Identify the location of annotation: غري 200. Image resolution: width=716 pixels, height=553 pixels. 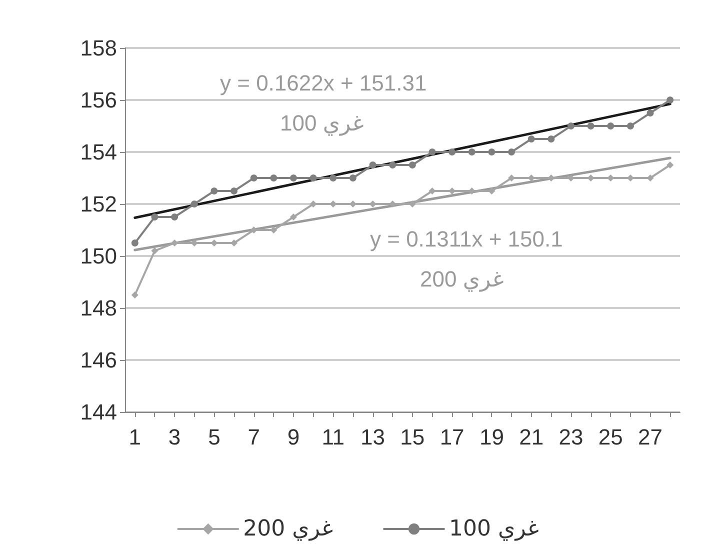
(462, 279).